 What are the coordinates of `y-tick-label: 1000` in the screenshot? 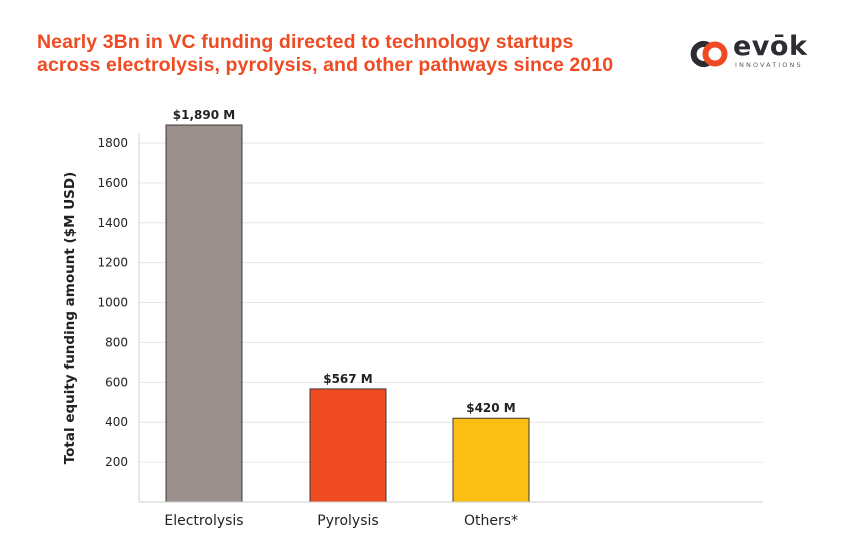 It's located at (112, 303).